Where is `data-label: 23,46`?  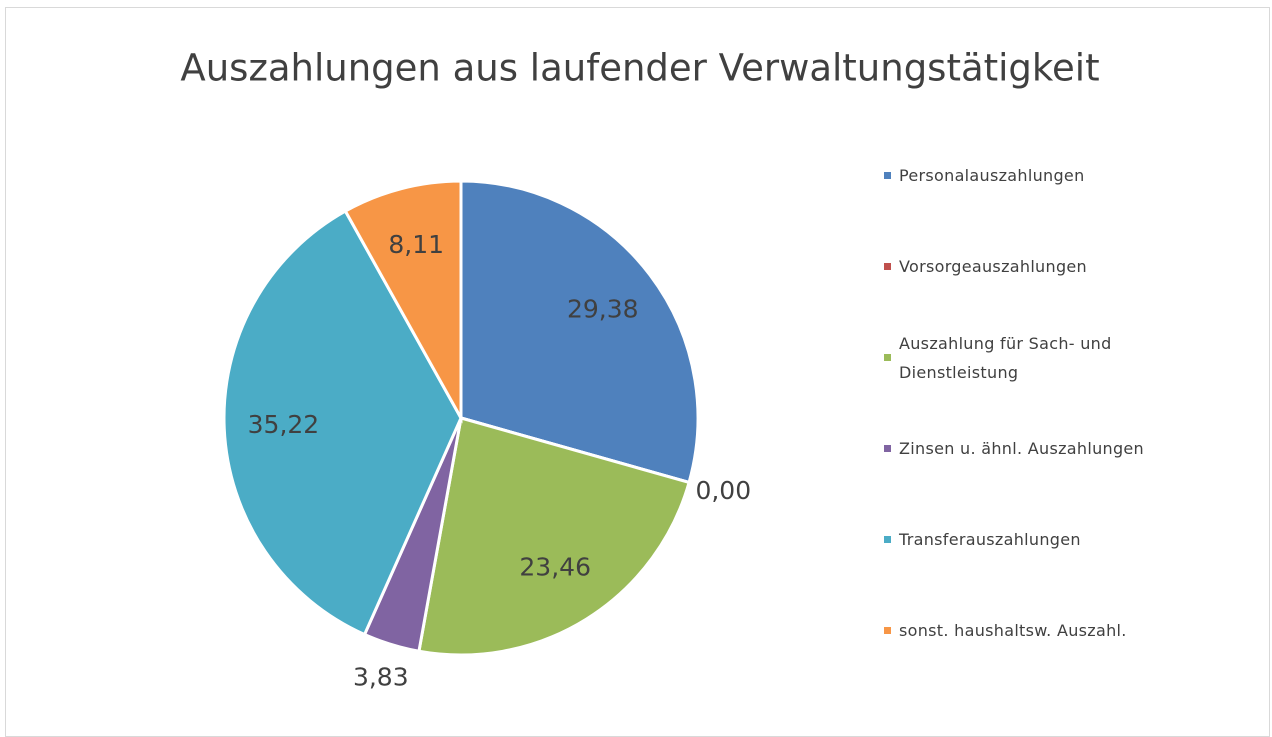
data-label: 23,46 is located at coordinates (555, 567).